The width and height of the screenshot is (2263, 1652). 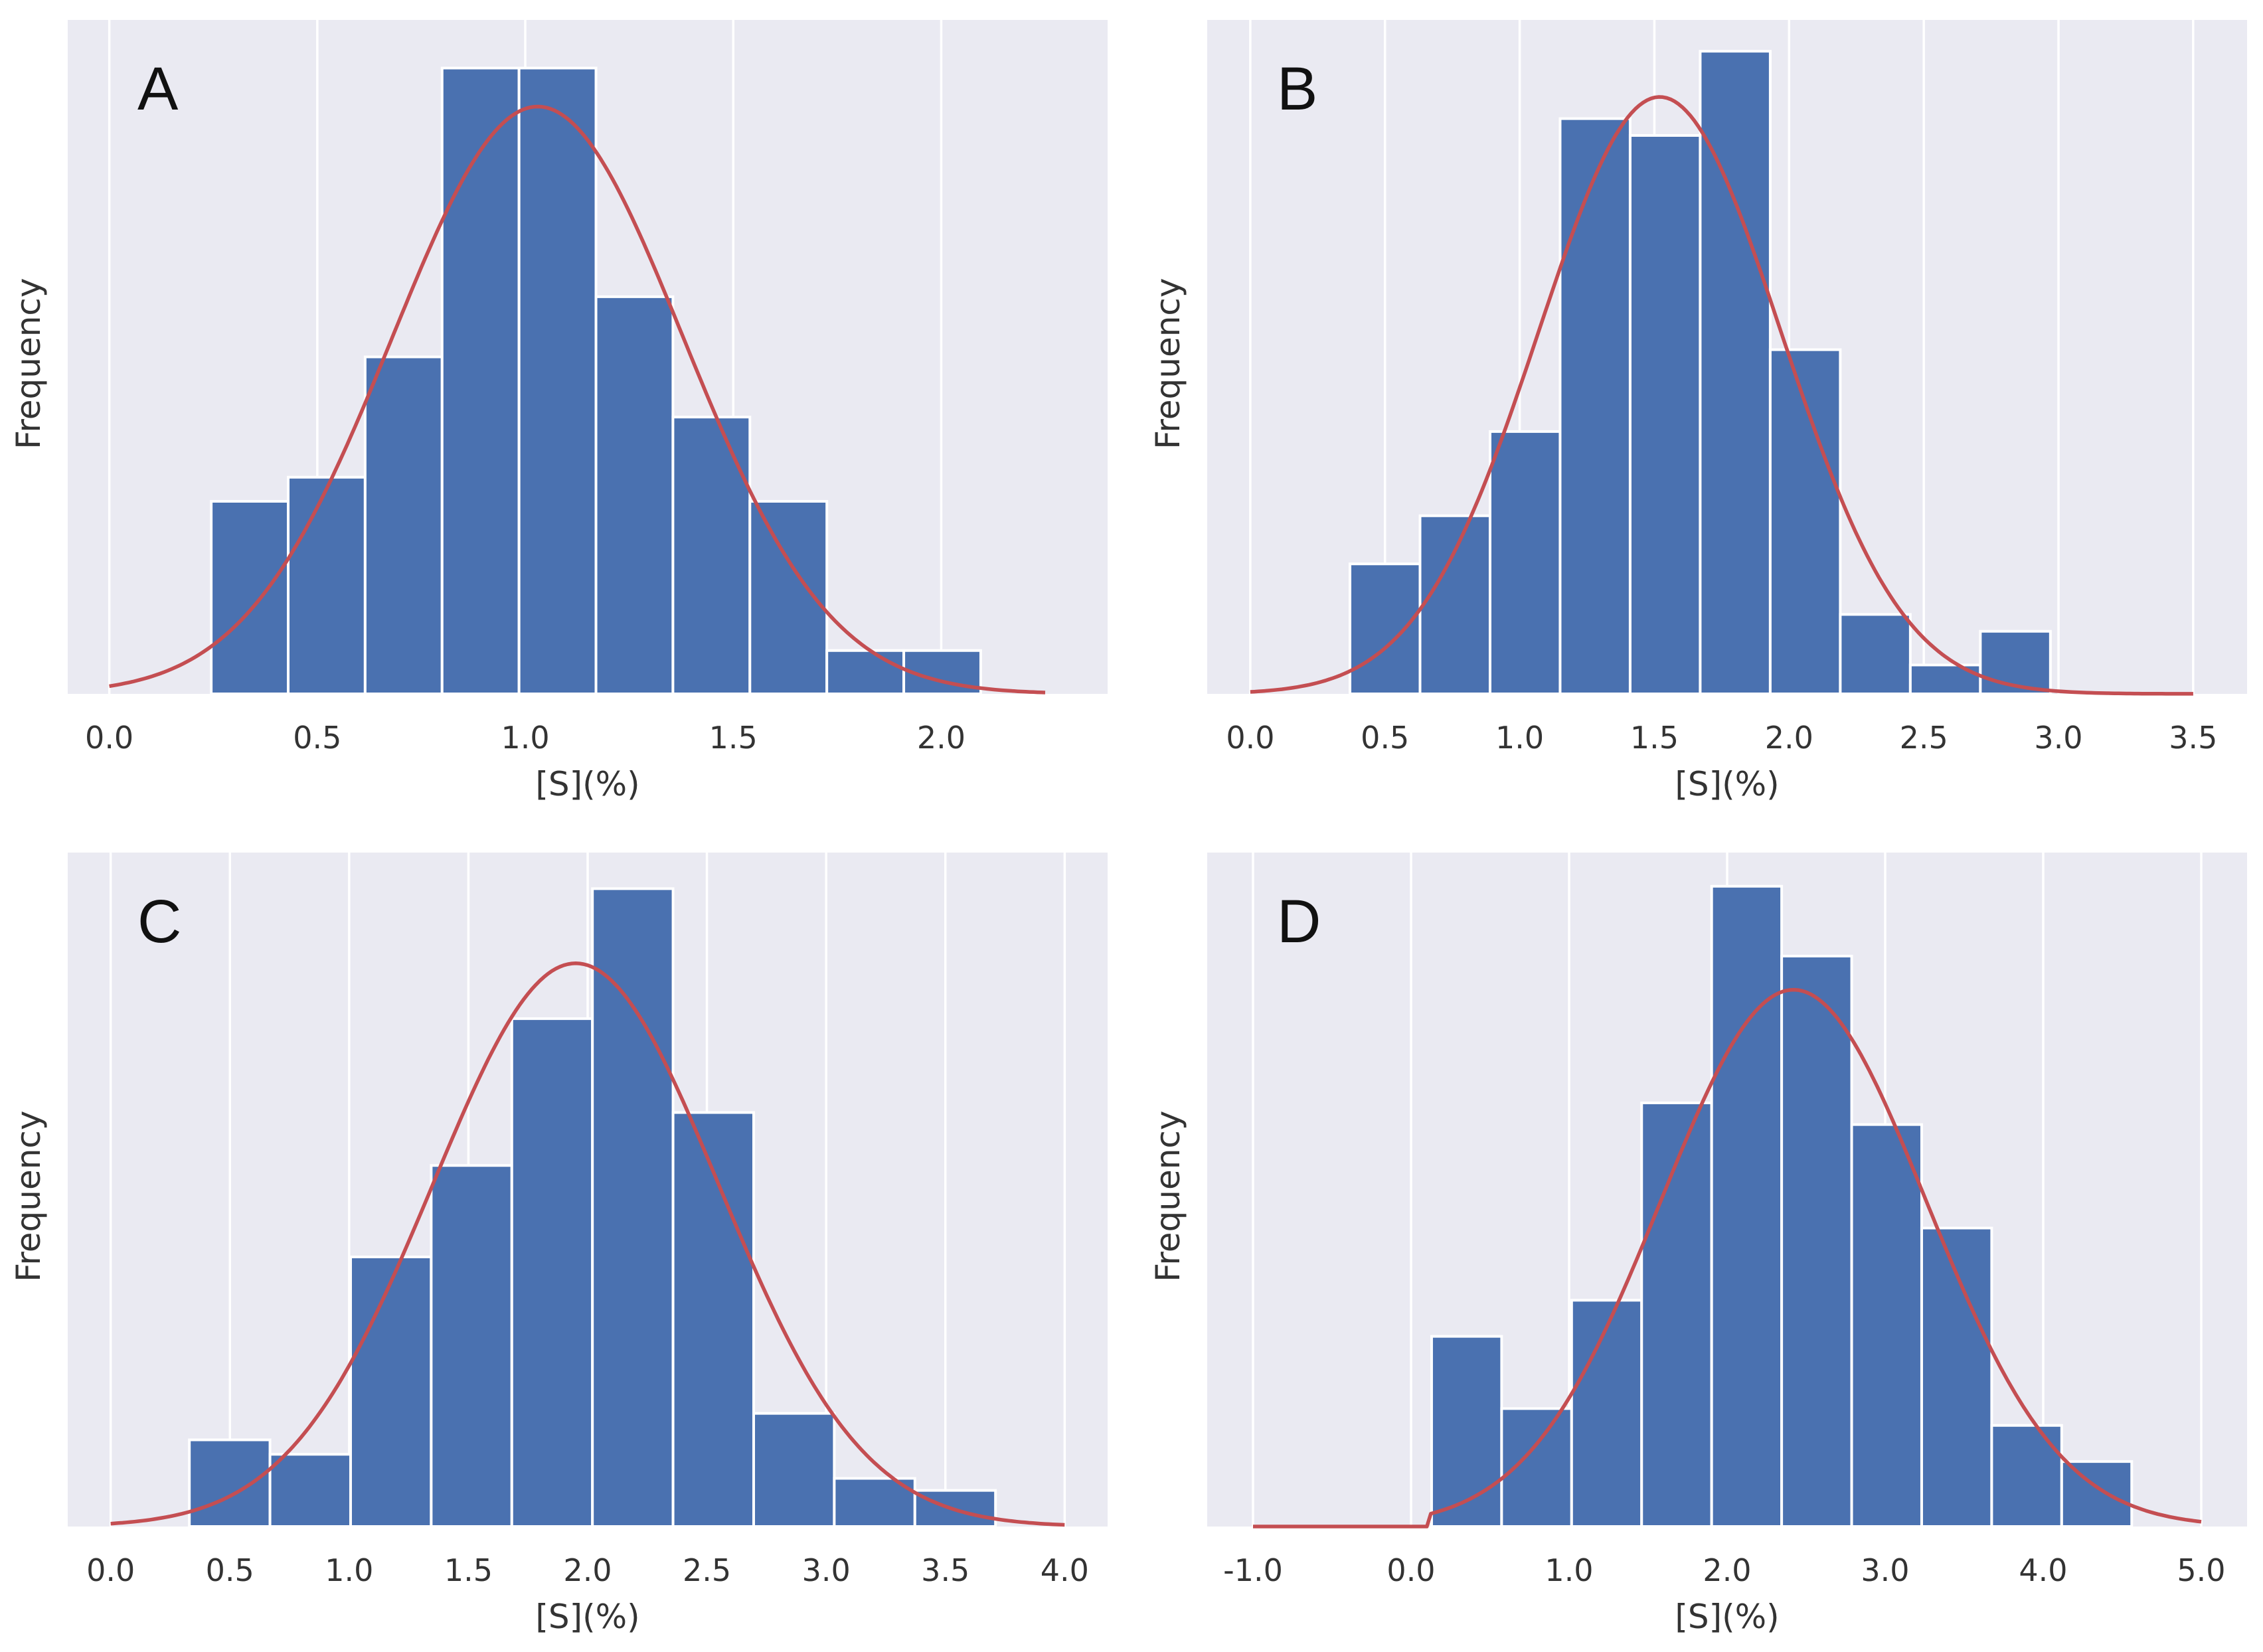 I want to click on panel-label: C, so click(x=159, y=921).